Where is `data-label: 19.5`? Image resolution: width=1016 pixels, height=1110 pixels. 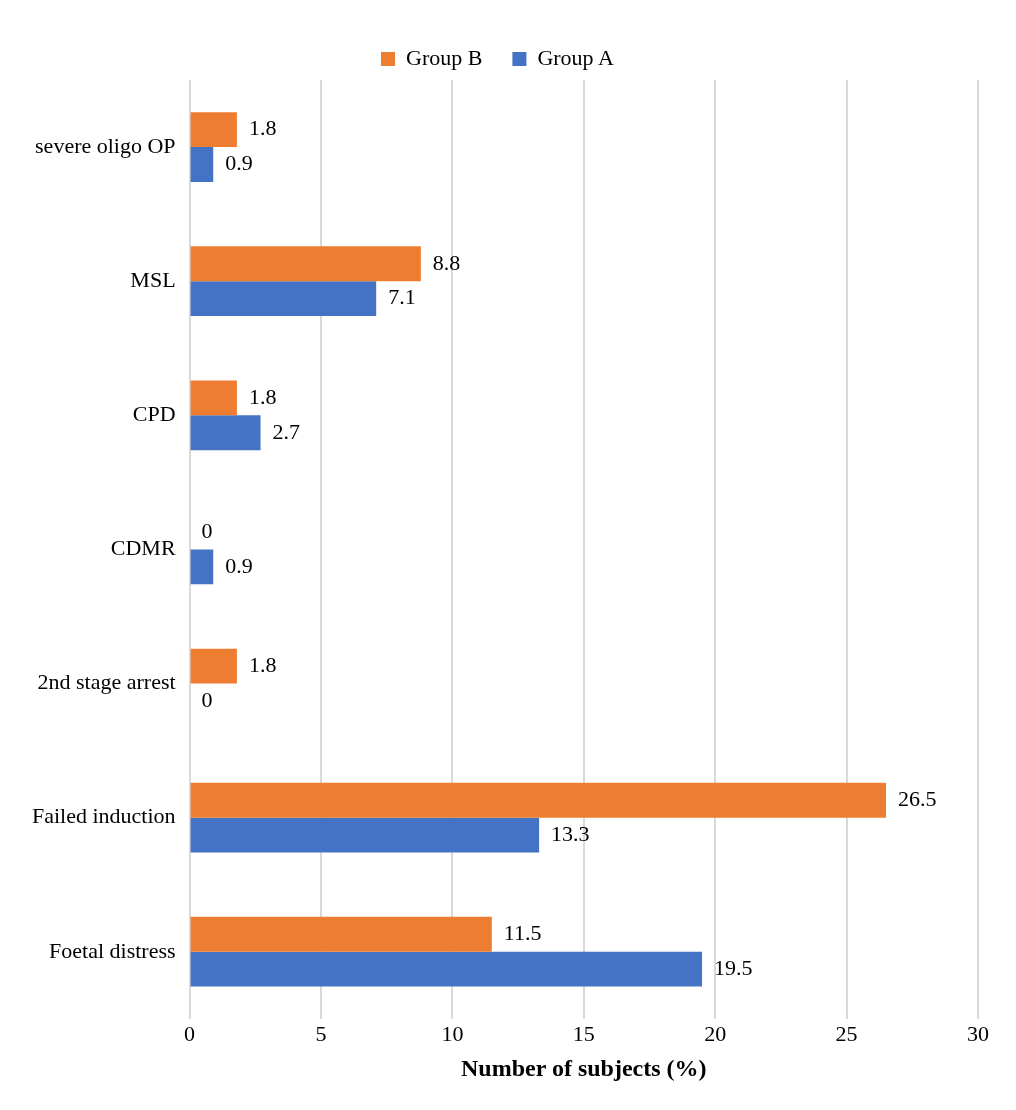 data-label: 19.5 is located at coordinates (733, 967).